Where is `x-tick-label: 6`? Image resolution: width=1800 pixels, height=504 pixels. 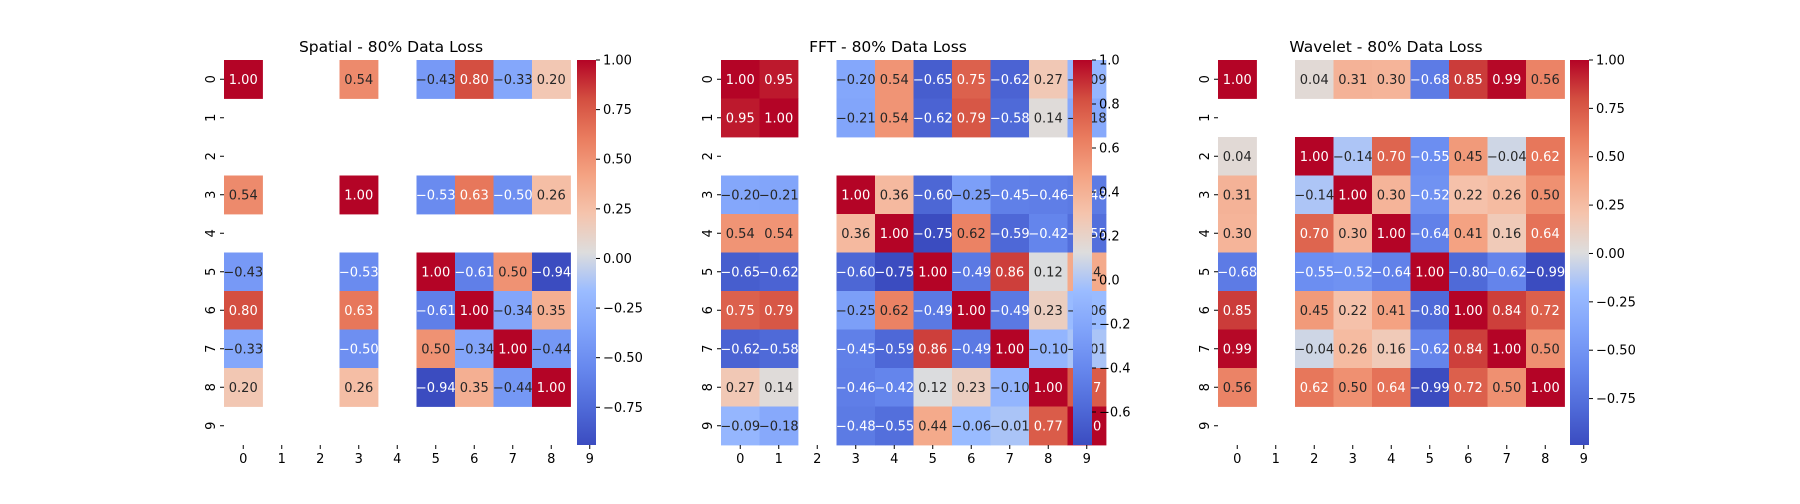 x-tick-label: 6 is located at coordinates (474, 459).